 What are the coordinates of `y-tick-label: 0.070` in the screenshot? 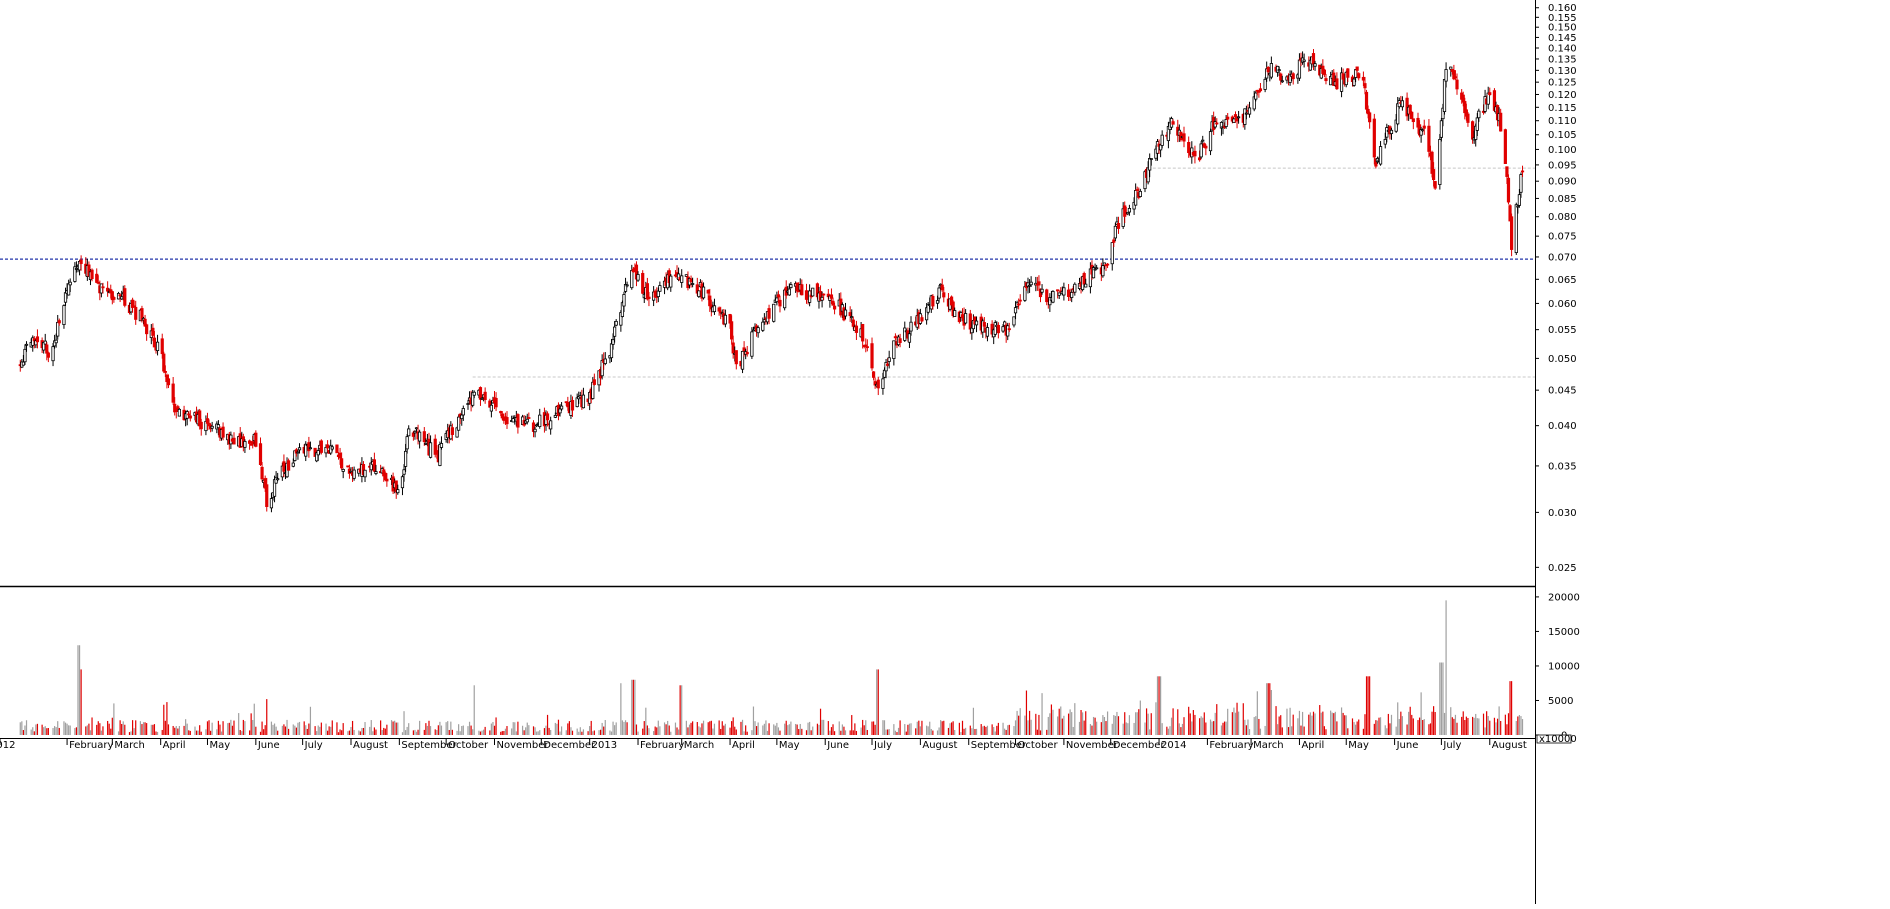 It's located at (1562, 257).